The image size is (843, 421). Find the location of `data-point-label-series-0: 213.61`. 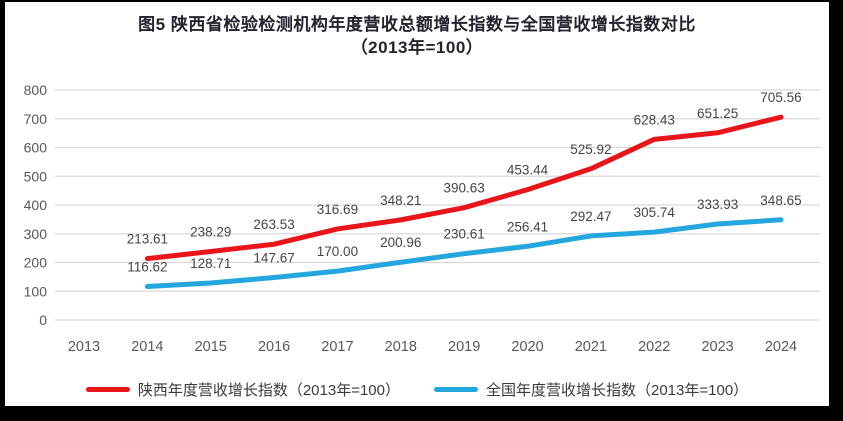

data-point-label-series-0: 213.61 is located at coordinates (147, 239).